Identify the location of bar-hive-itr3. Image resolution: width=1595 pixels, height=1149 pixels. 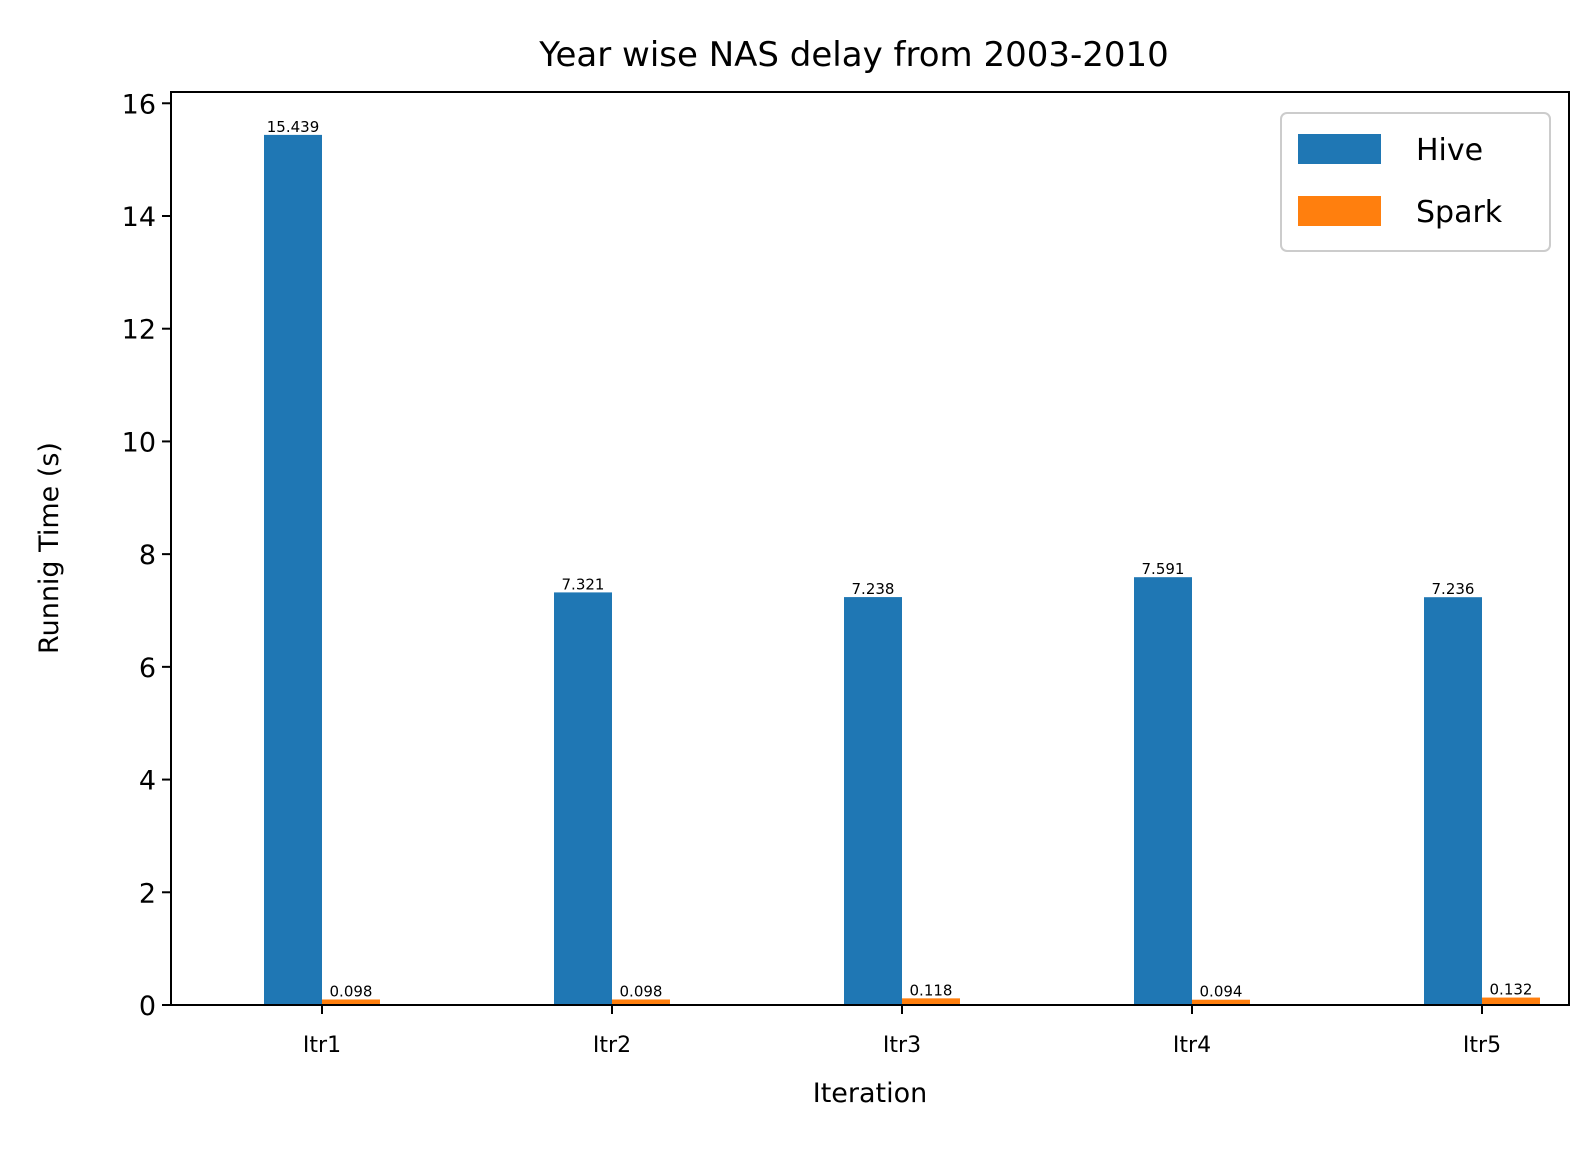
(873, 801).